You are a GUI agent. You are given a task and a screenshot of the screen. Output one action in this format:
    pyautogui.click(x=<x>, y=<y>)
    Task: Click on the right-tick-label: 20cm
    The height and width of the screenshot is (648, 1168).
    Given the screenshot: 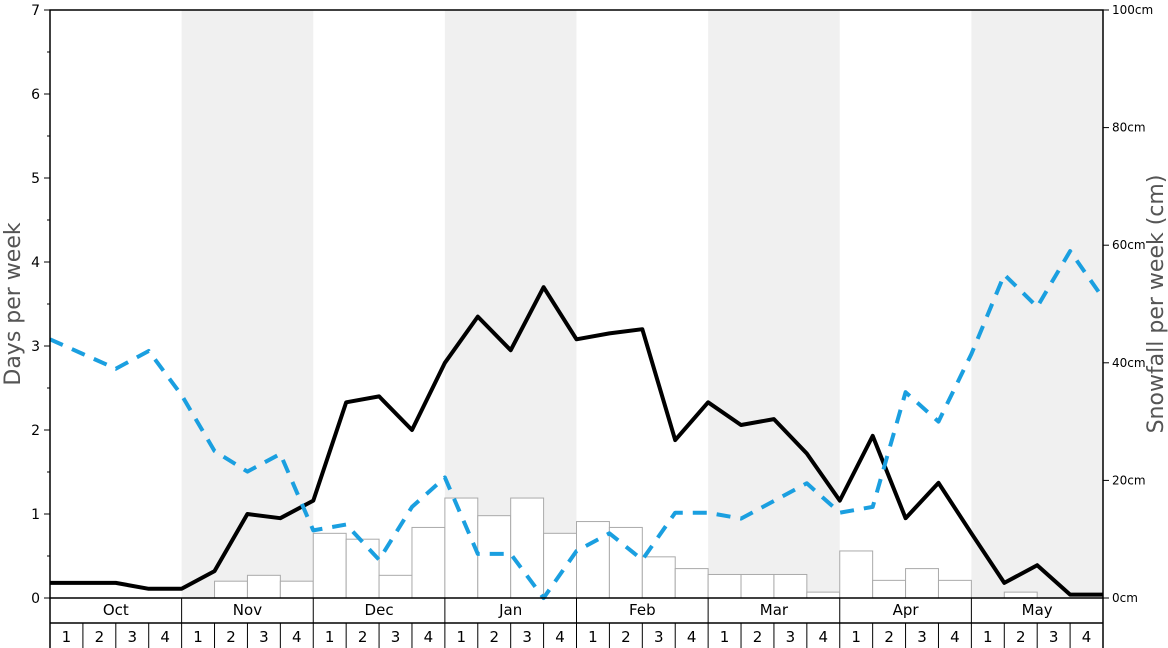 What is the action you would take?
    pyautogui.click(x=1129, y=480)
    